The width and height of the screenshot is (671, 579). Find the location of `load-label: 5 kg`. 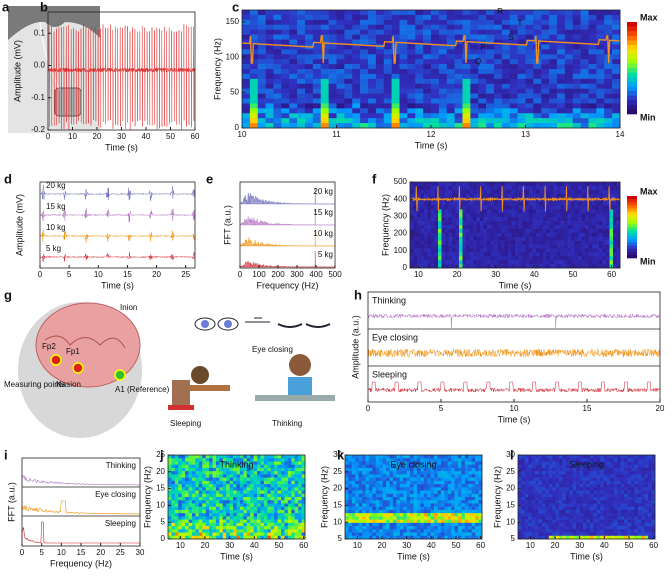

load-label: 5 kg is located at coordinates (53, 248).